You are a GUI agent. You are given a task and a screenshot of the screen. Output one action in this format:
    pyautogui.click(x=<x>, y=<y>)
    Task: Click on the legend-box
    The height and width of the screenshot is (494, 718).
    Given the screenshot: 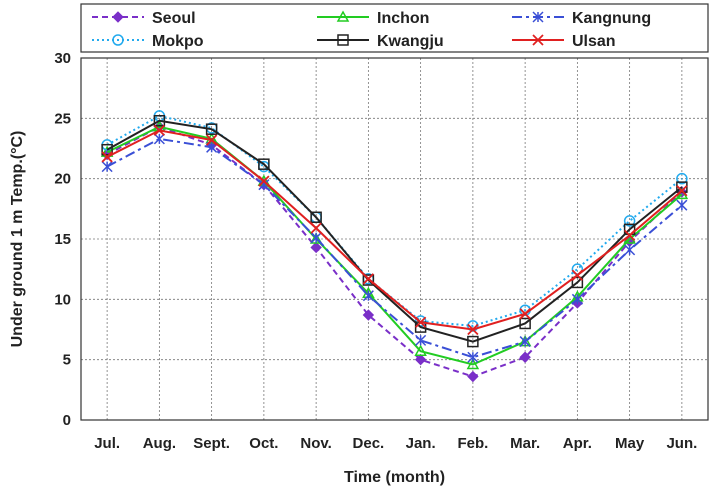 What is the action you would take?
    pyautogui.click(x=394, y=28)
    